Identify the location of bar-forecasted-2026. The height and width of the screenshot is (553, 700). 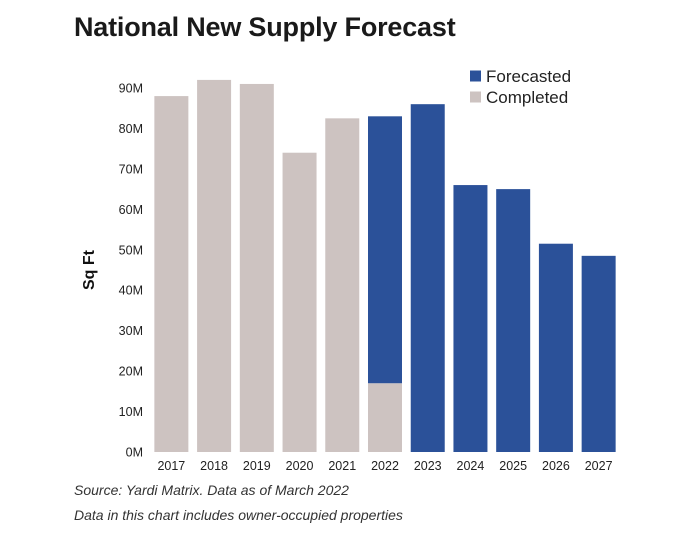
(555, 347).